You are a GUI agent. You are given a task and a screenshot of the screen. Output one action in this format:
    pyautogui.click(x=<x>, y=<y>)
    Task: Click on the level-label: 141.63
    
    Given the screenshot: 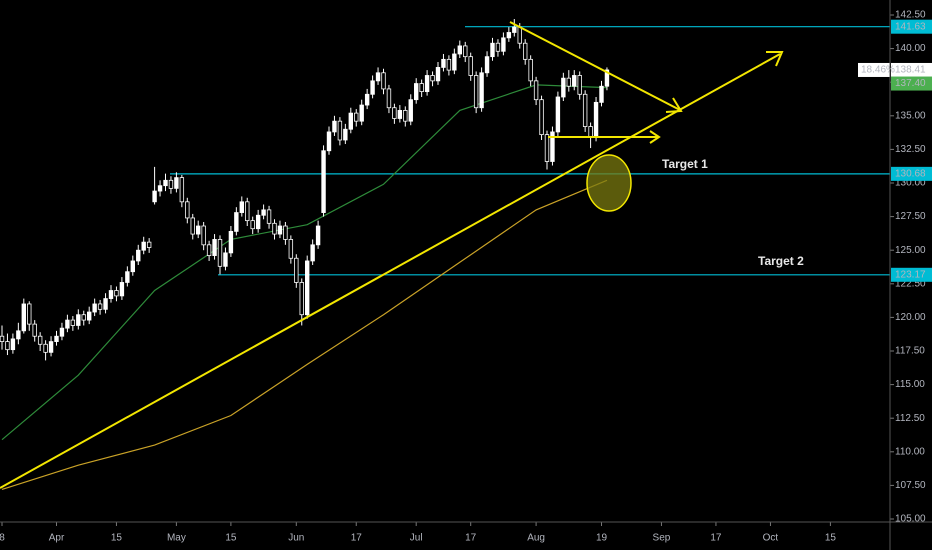 What is the action you would take?
    pyautogui.click(x=910, y=26)
    